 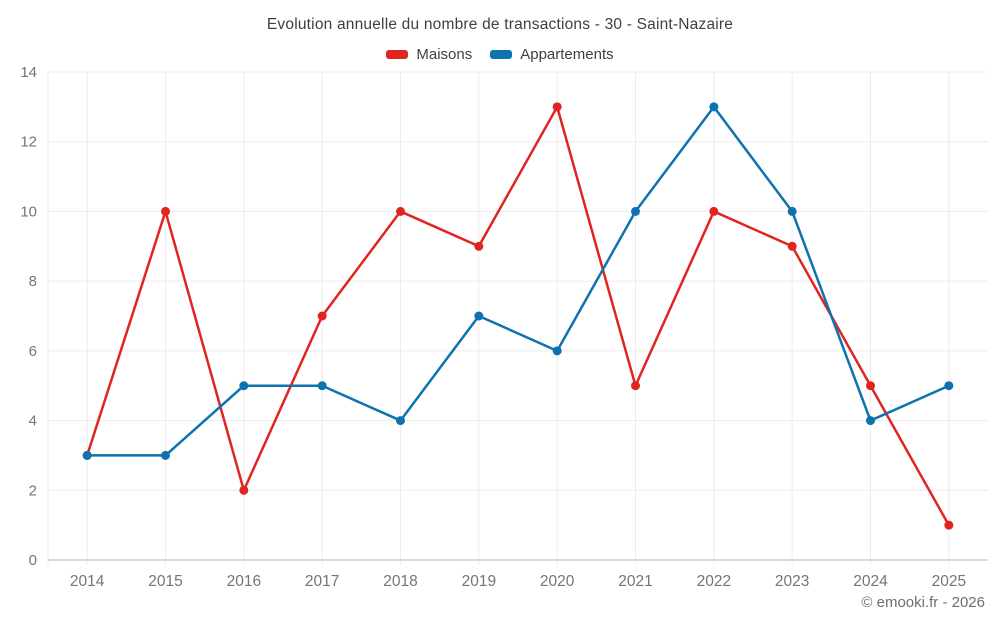 What do you see at coordinates (923, 602) in the screenshot?
I see `copyright-text: © emooki.fr - 2026` at bounding box center [923, 602].